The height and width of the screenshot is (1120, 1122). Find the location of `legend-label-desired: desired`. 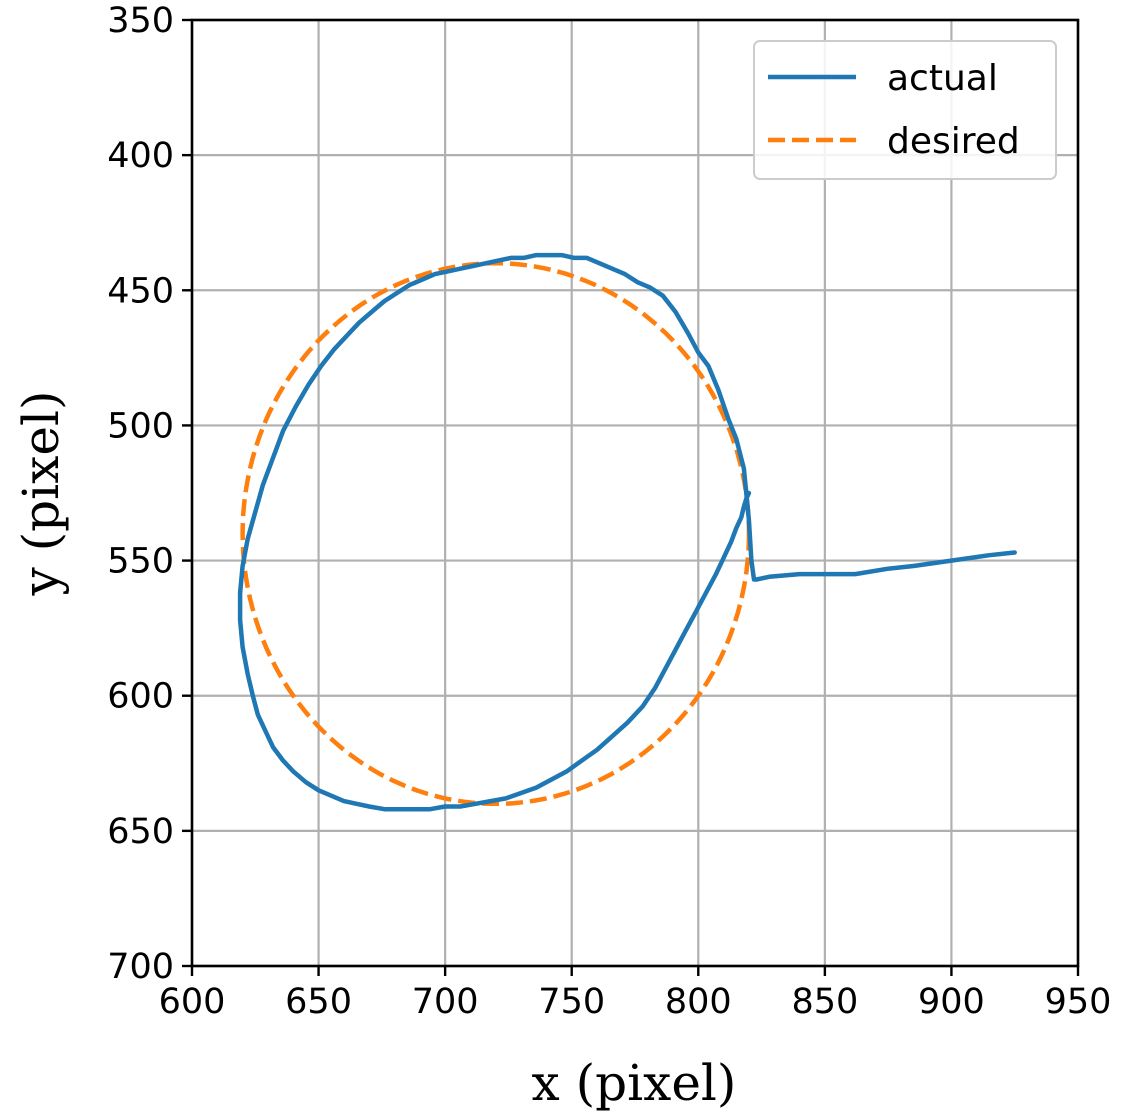

legend-label-desired: desired is located at coordinates (953, 141).